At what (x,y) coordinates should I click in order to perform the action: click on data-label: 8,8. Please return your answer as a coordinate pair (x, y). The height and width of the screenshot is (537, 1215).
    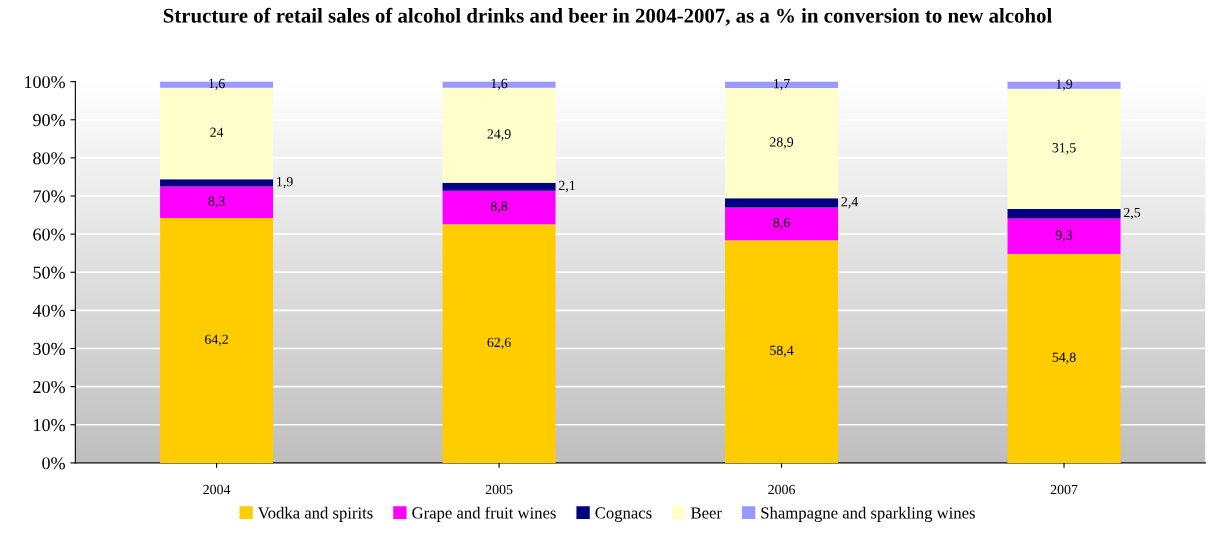
    Looking at the image, I should click on (499, 207).